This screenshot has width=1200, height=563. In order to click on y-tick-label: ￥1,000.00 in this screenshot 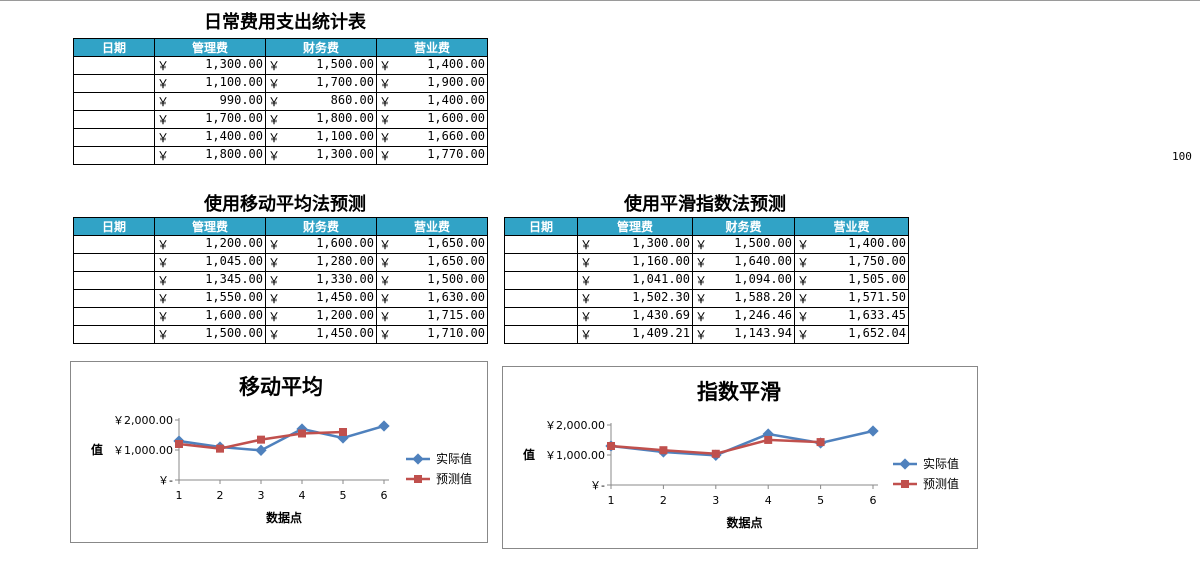, I will do `click(143, 450)`.